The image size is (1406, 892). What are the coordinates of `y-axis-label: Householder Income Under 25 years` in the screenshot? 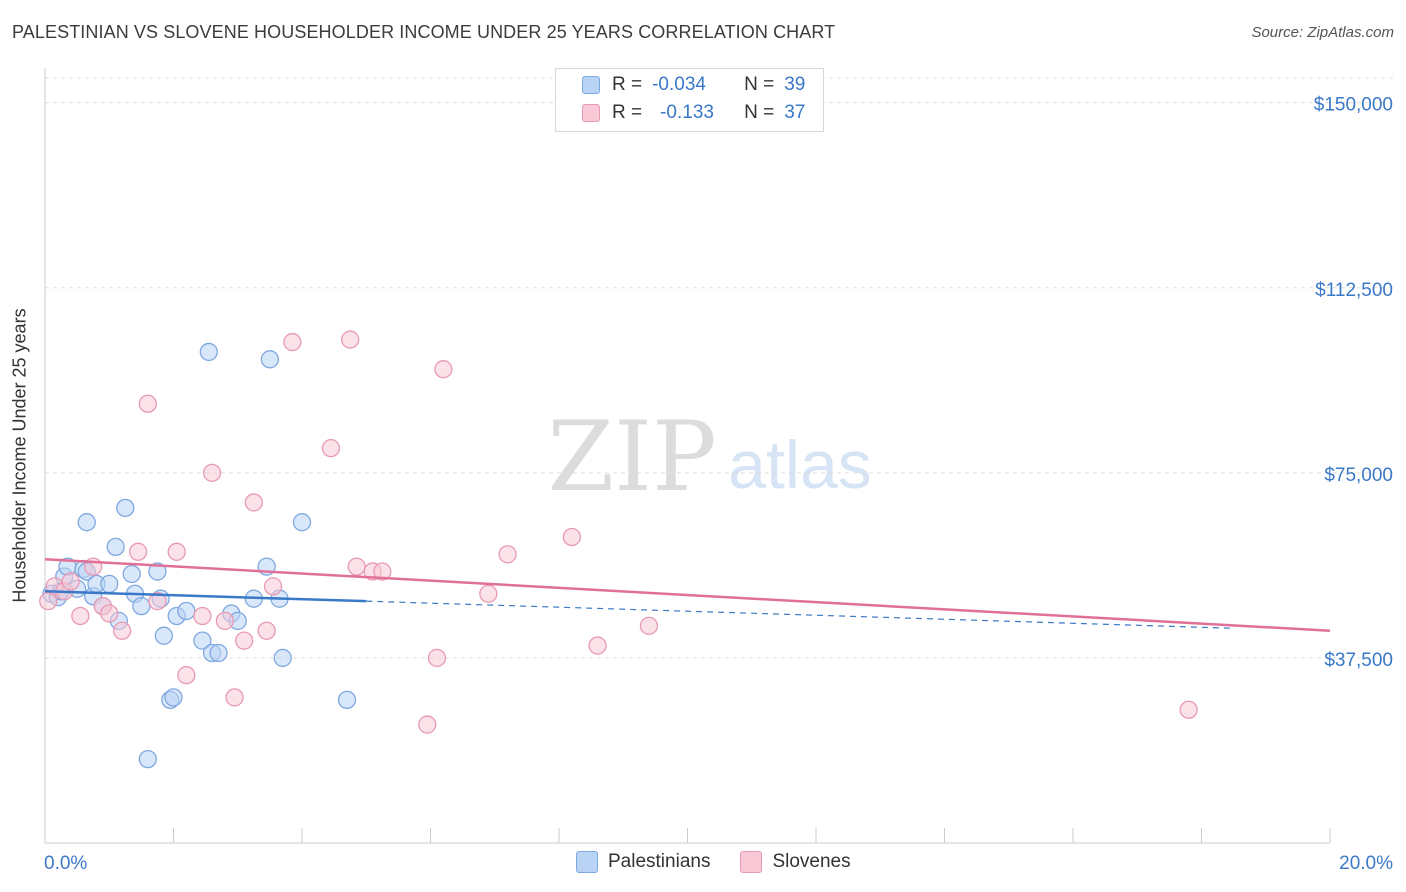 It's located at (19, 455).